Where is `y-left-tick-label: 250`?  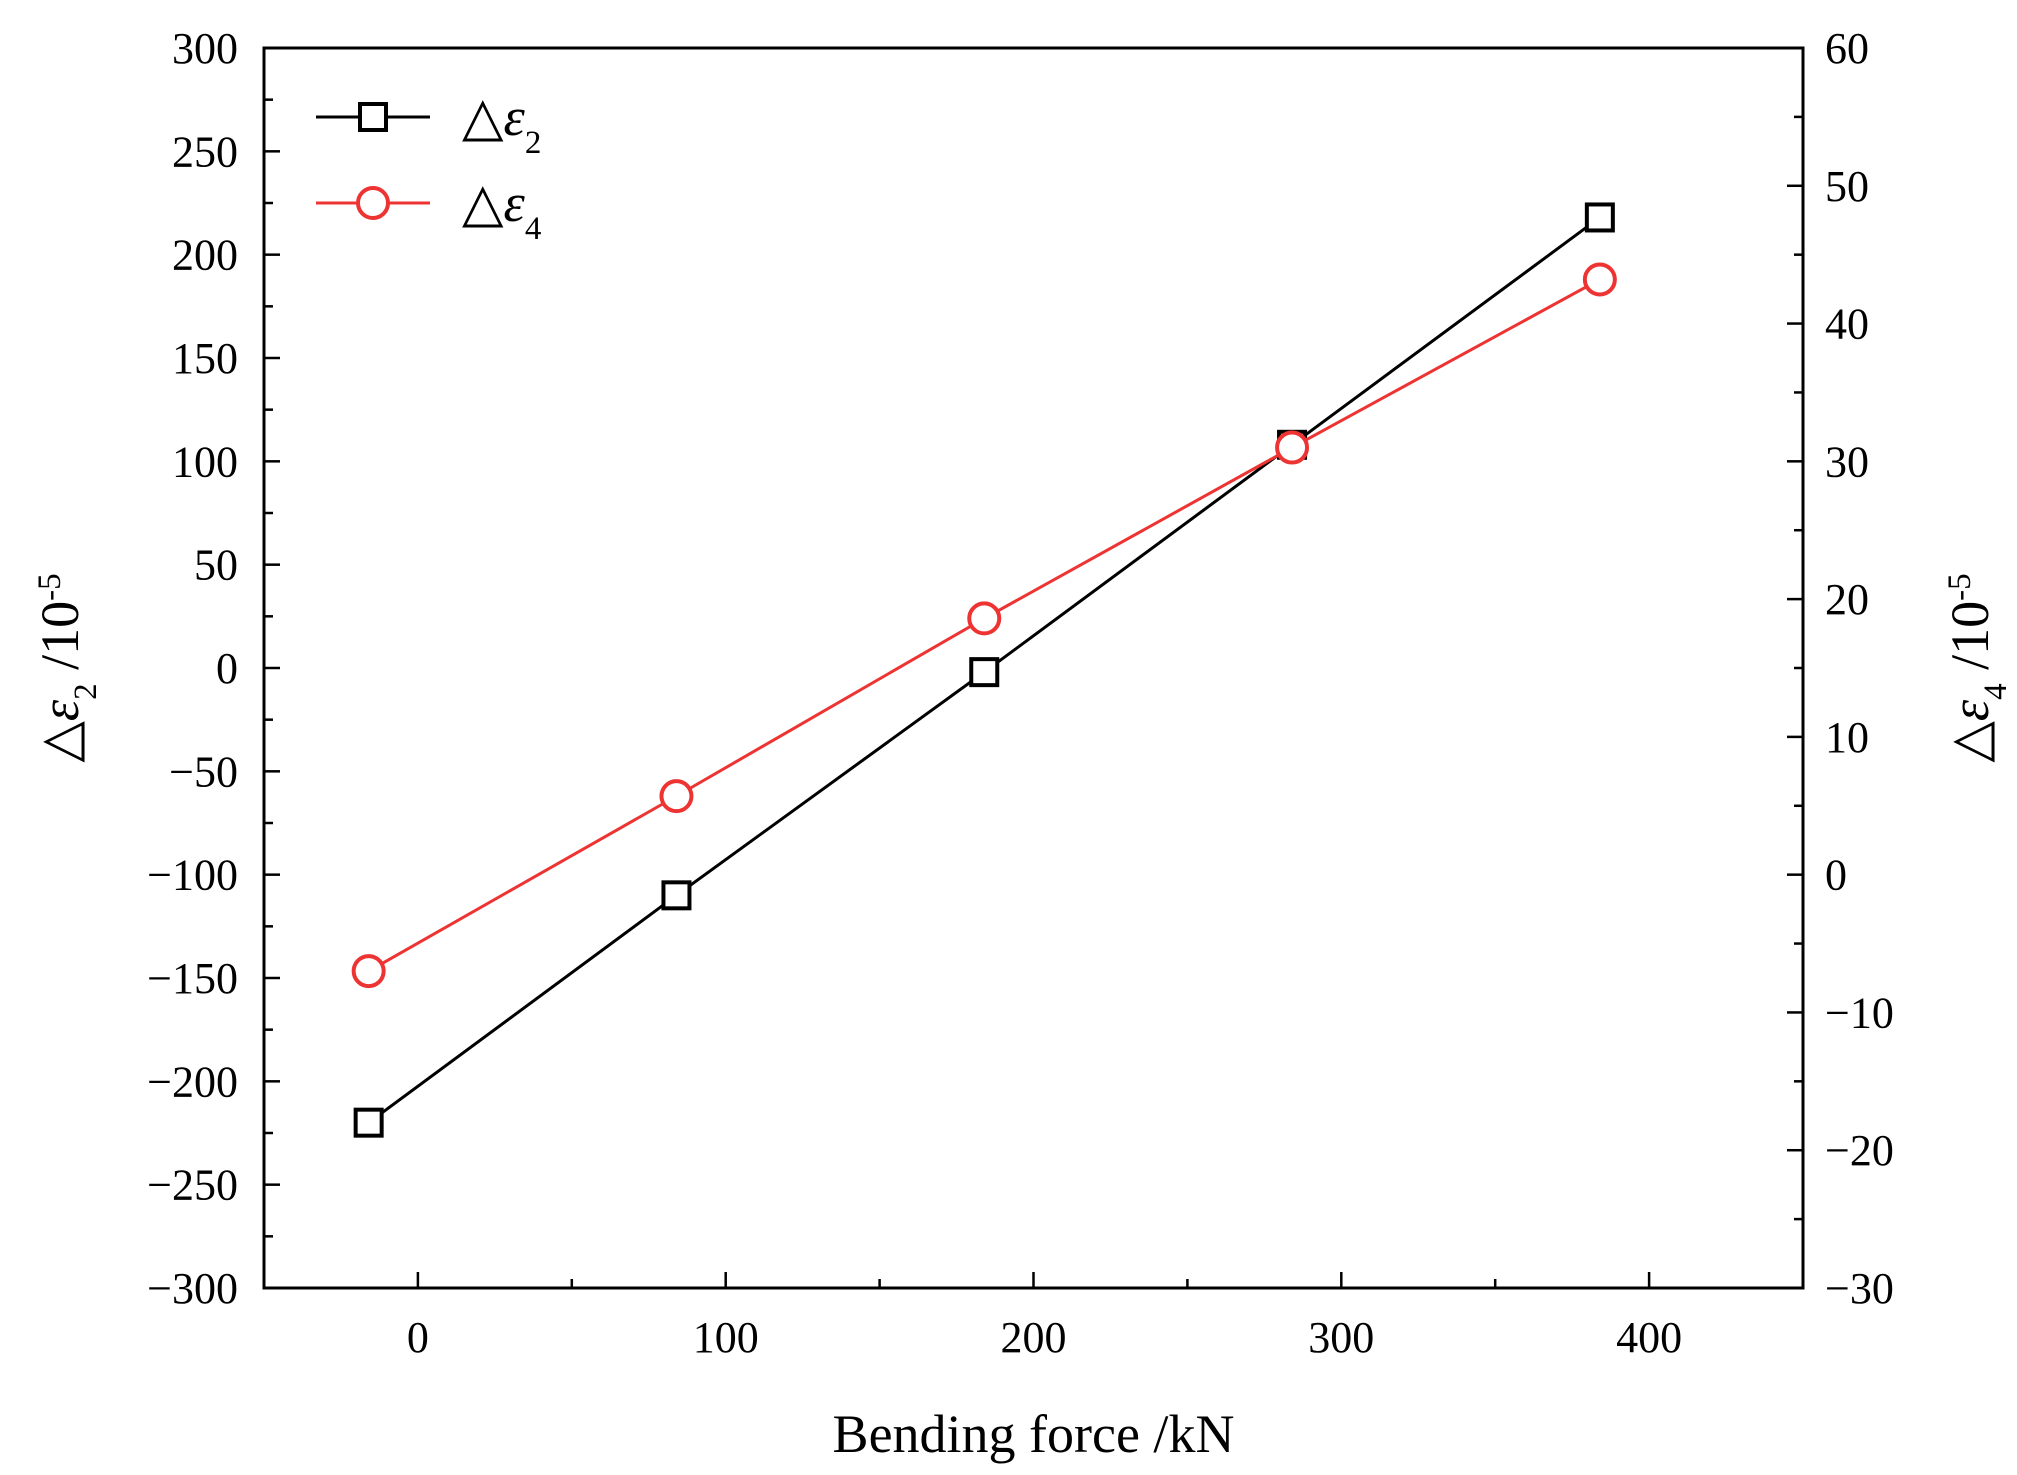
y-left-tick-label: 250 is located at coordinates (205, 151).